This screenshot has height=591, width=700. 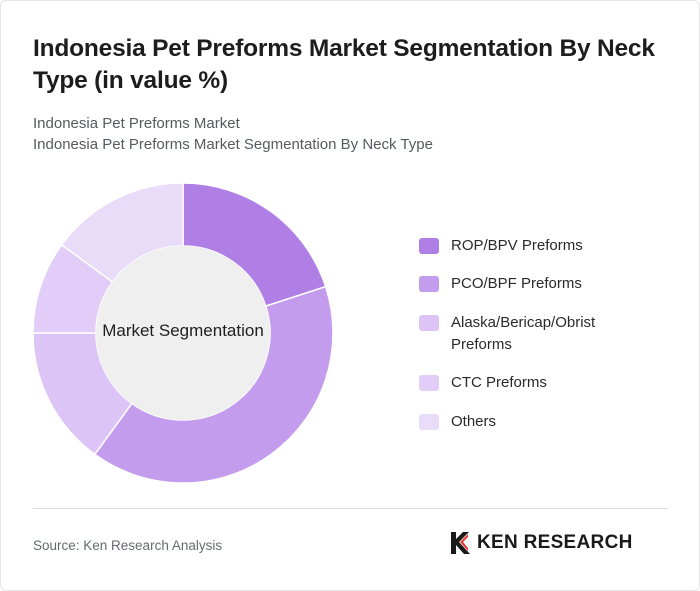 I want to click on donut-center, so click(x=183, y=333).